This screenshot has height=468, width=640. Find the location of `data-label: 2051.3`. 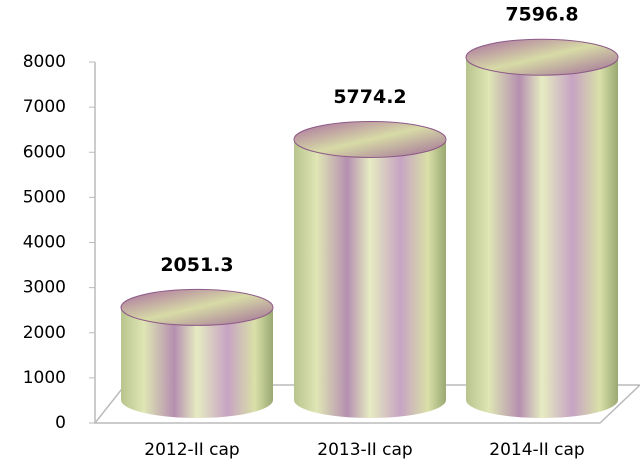

data-label: 2051.3 is located at coordinates (196, 265).